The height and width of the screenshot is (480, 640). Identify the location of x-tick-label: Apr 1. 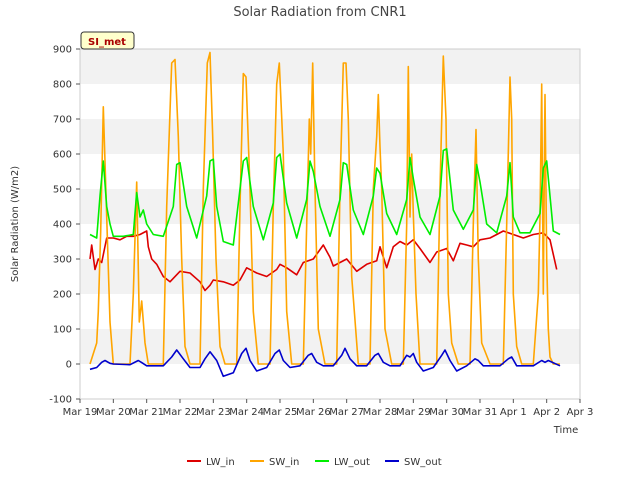
(513, 412).